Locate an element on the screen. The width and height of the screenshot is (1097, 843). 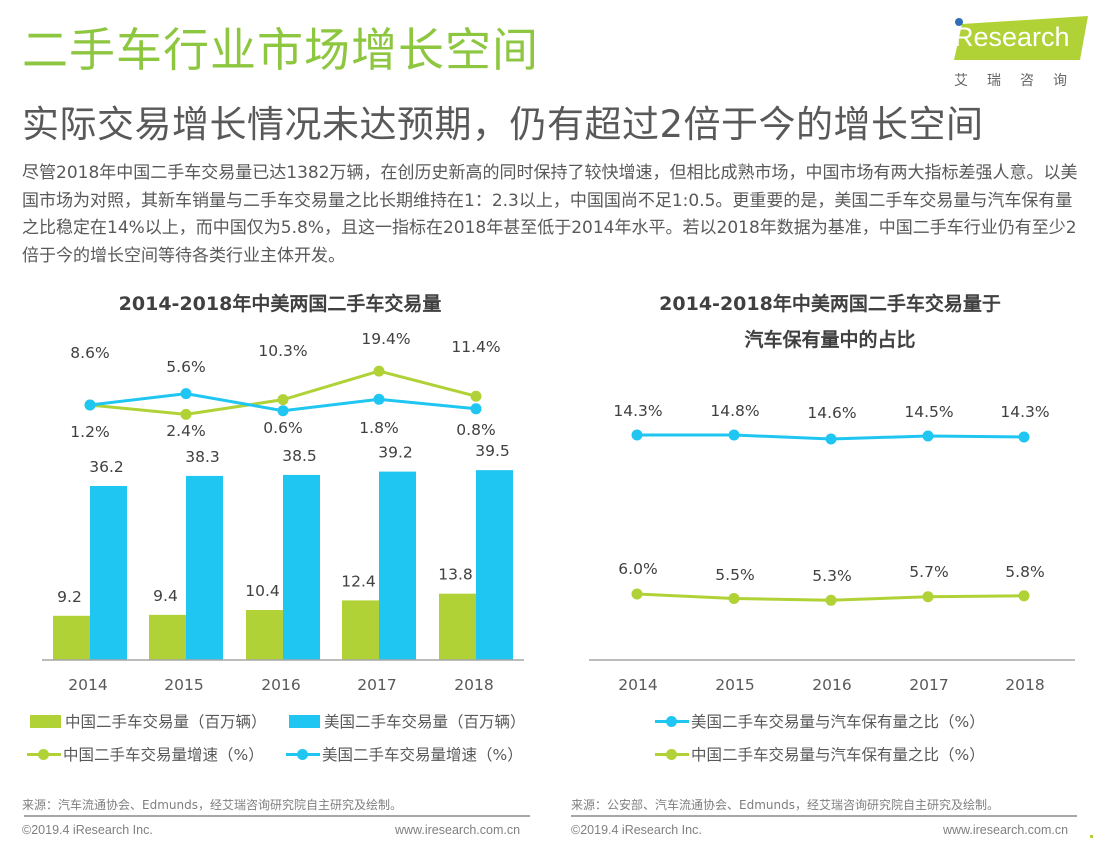
footer-copyright-right: ©2019.4 iResearch Inc. is located at coordinates (636, 830).